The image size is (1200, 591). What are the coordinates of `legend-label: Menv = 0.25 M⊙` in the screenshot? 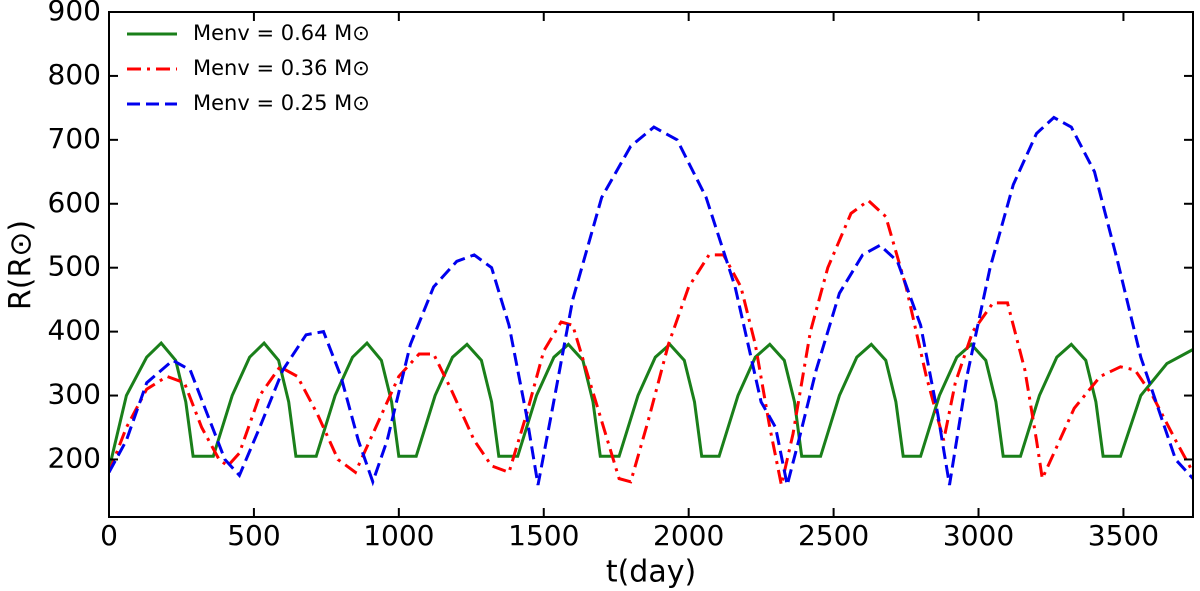 It's located at (281, 103).